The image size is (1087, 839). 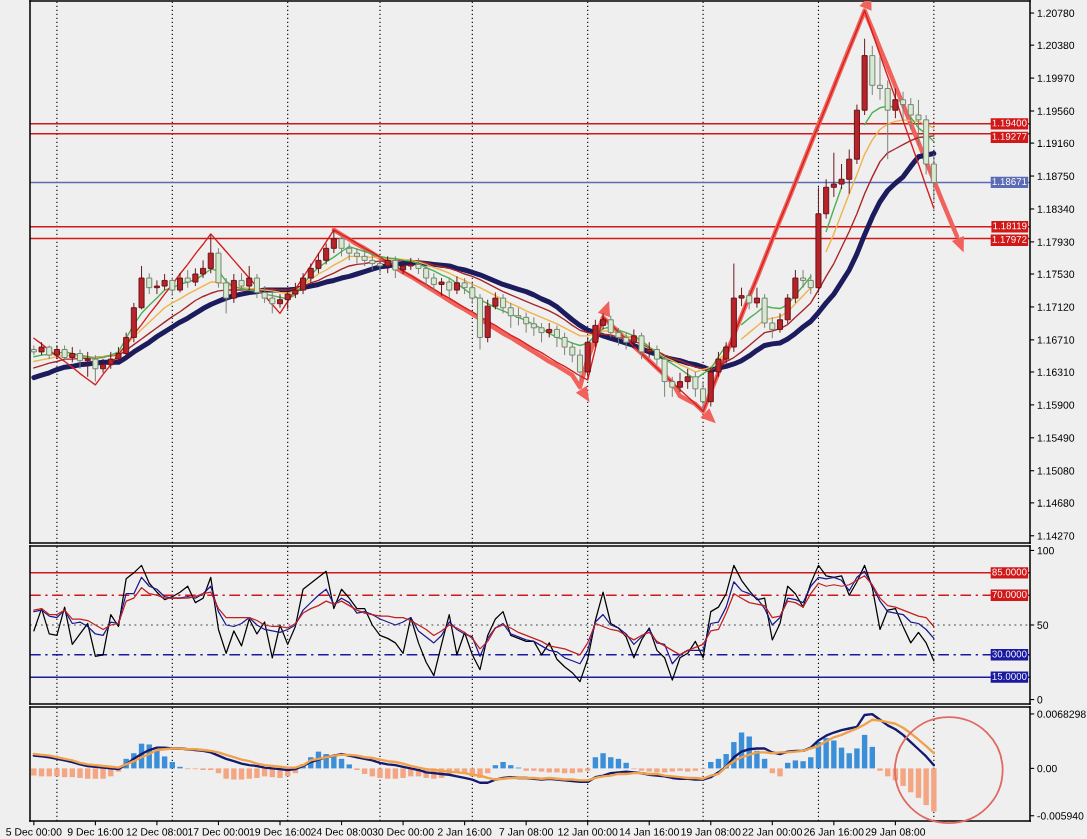 What do you see at coordinates (1056, 209) in the screenshot?
I see `y-tick-label: 1.18340` at bounding box center [1056, 209].